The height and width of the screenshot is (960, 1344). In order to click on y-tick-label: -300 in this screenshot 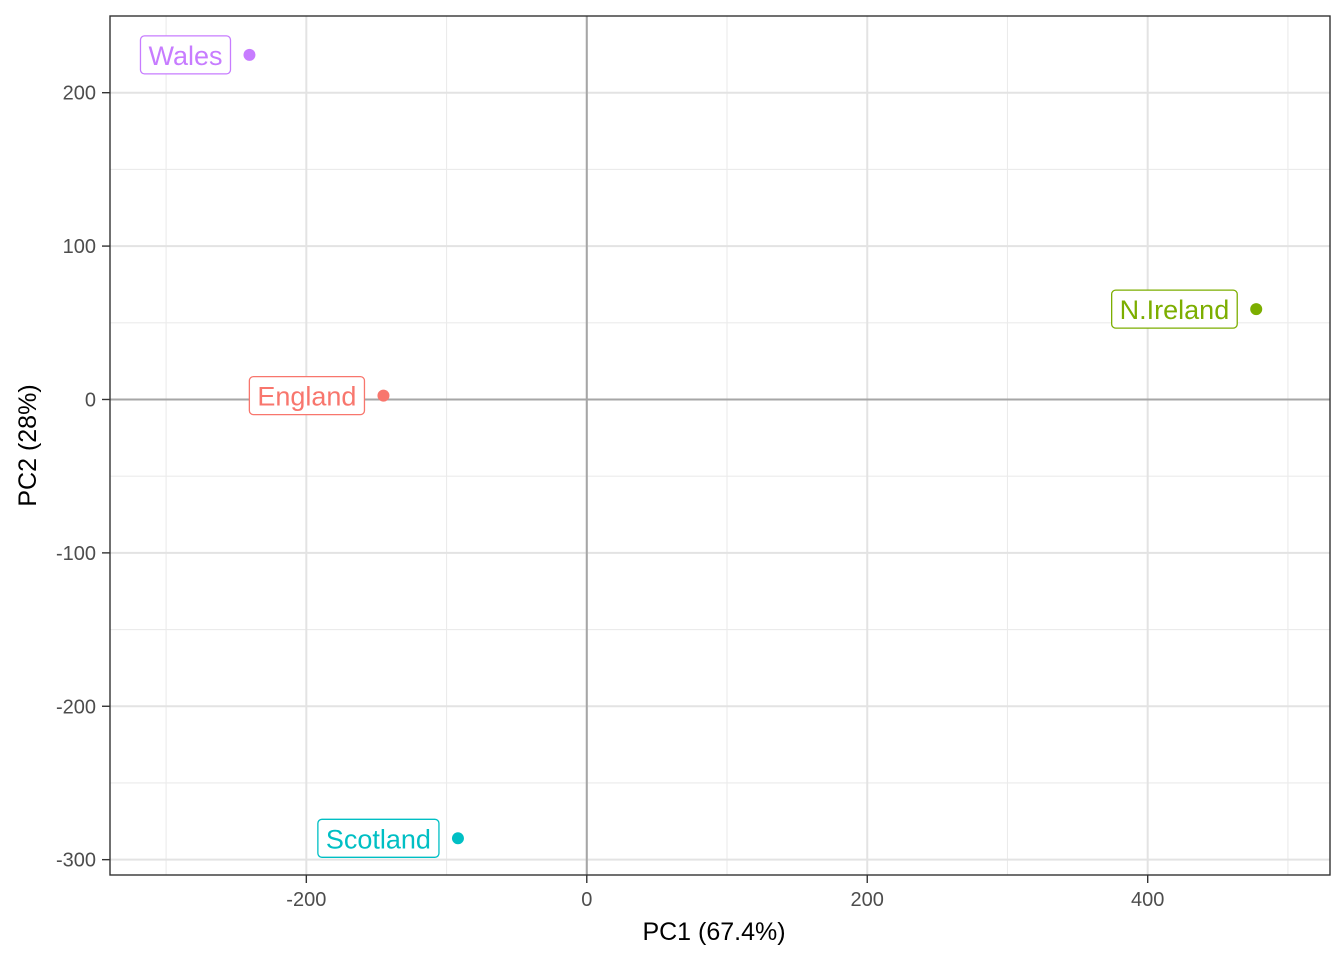, I will do `click(76, 861)`.